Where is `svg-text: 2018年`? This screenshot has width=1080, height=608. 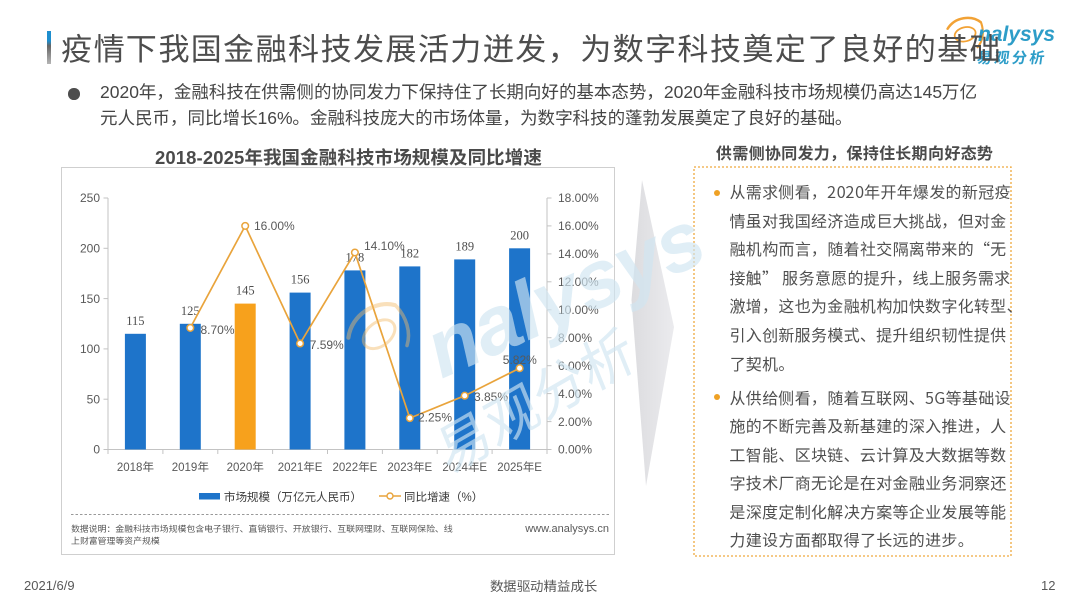
svg-text: 2018年 is located at coordinates (136, 467).